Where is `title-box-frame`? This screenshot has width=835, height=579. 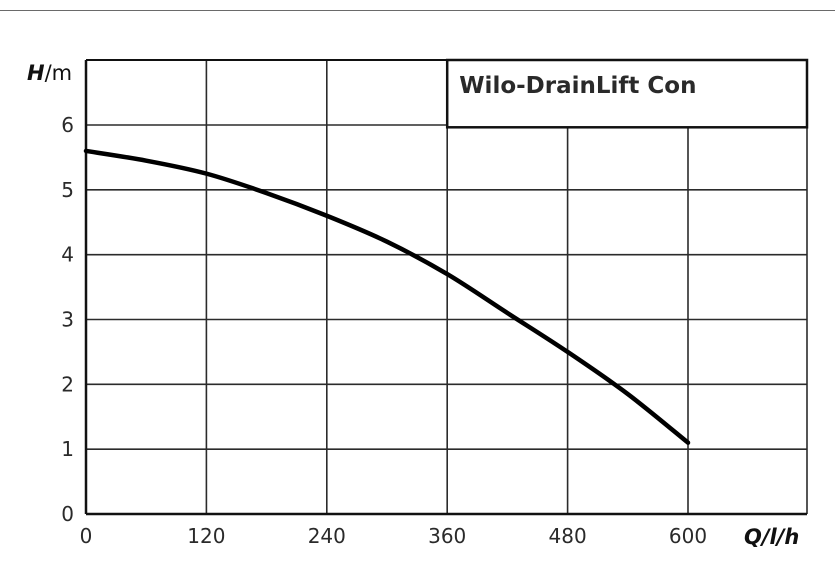
title-box-frame is located at coordinates (627, 93).